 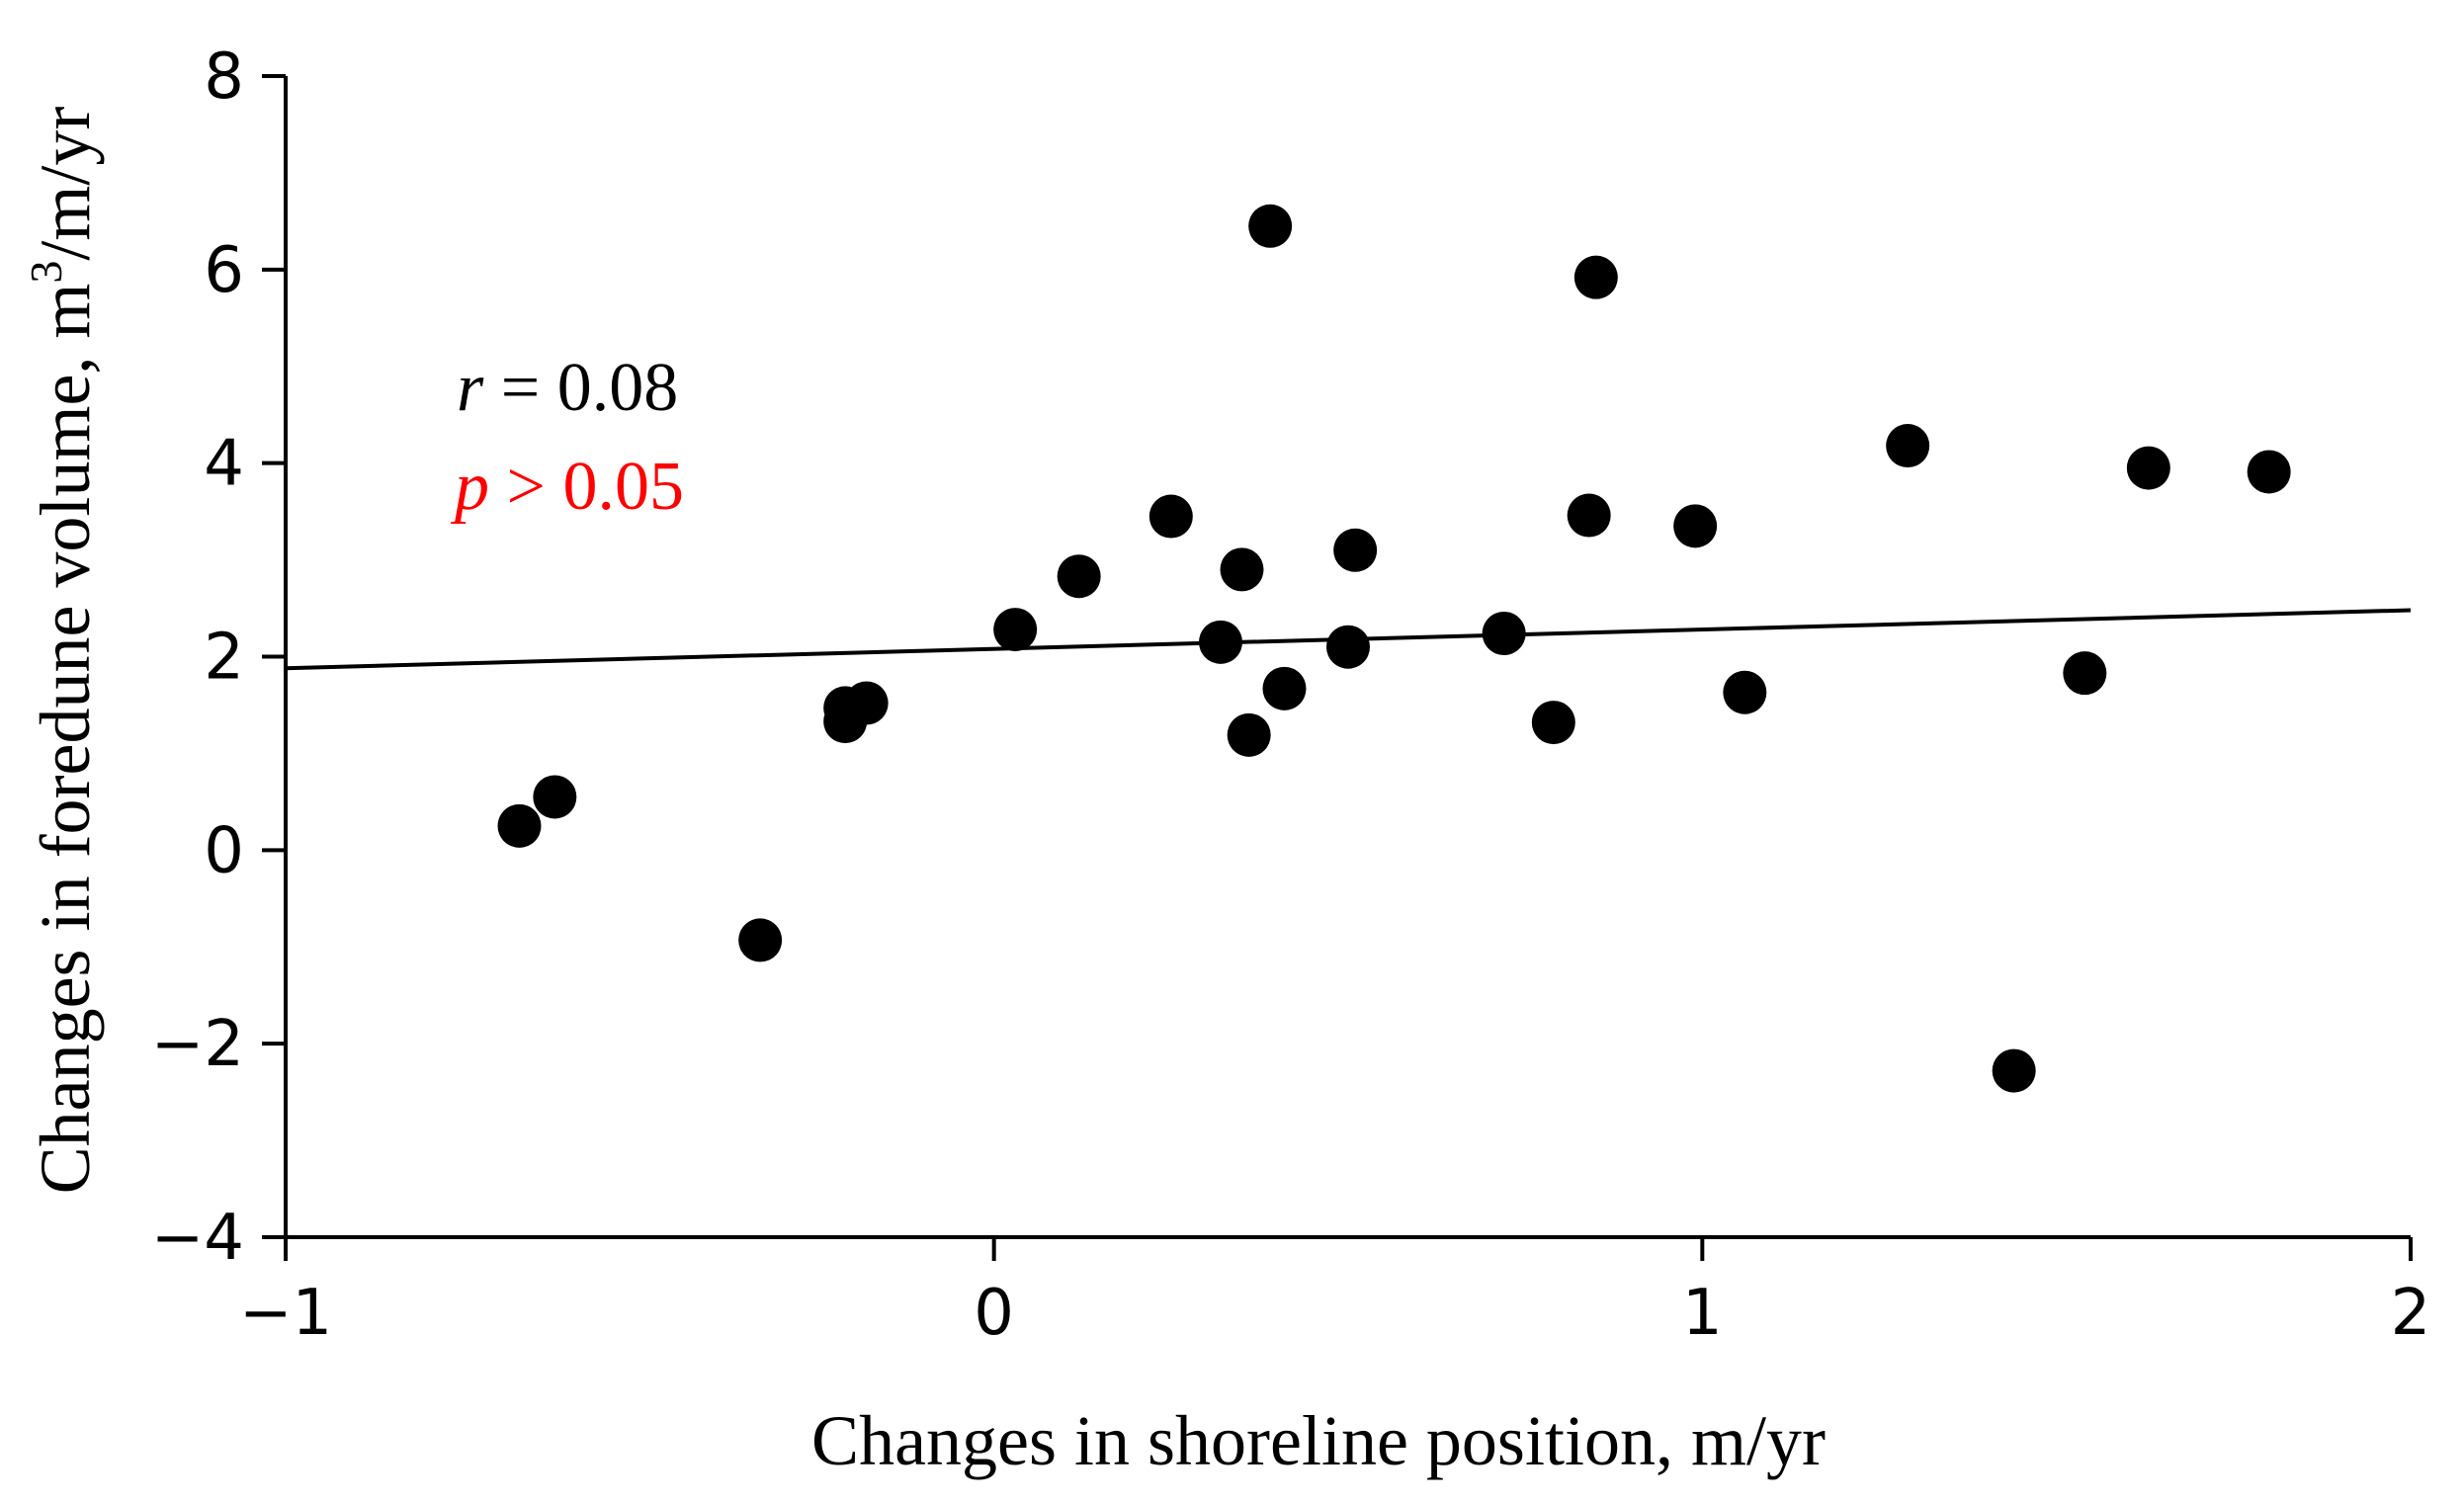 What do you see at coordinates (224, 77) in the screenshot?
I see `y-tick-label: 8` at bounding box center [224, 77].